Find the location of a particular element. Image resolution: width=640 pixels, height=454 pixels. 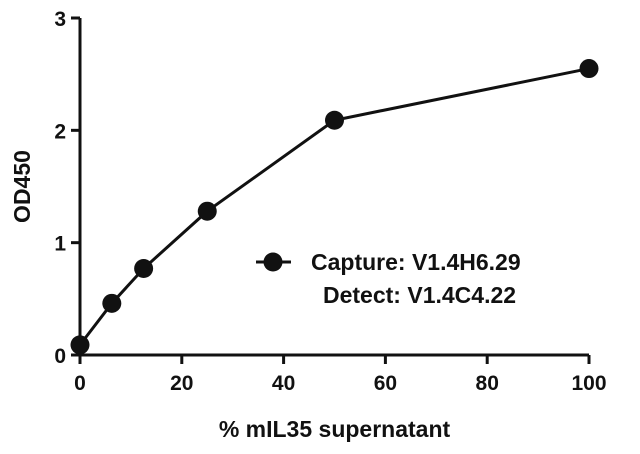

y-tick-label: 0 is located at coordinates (60, 356).